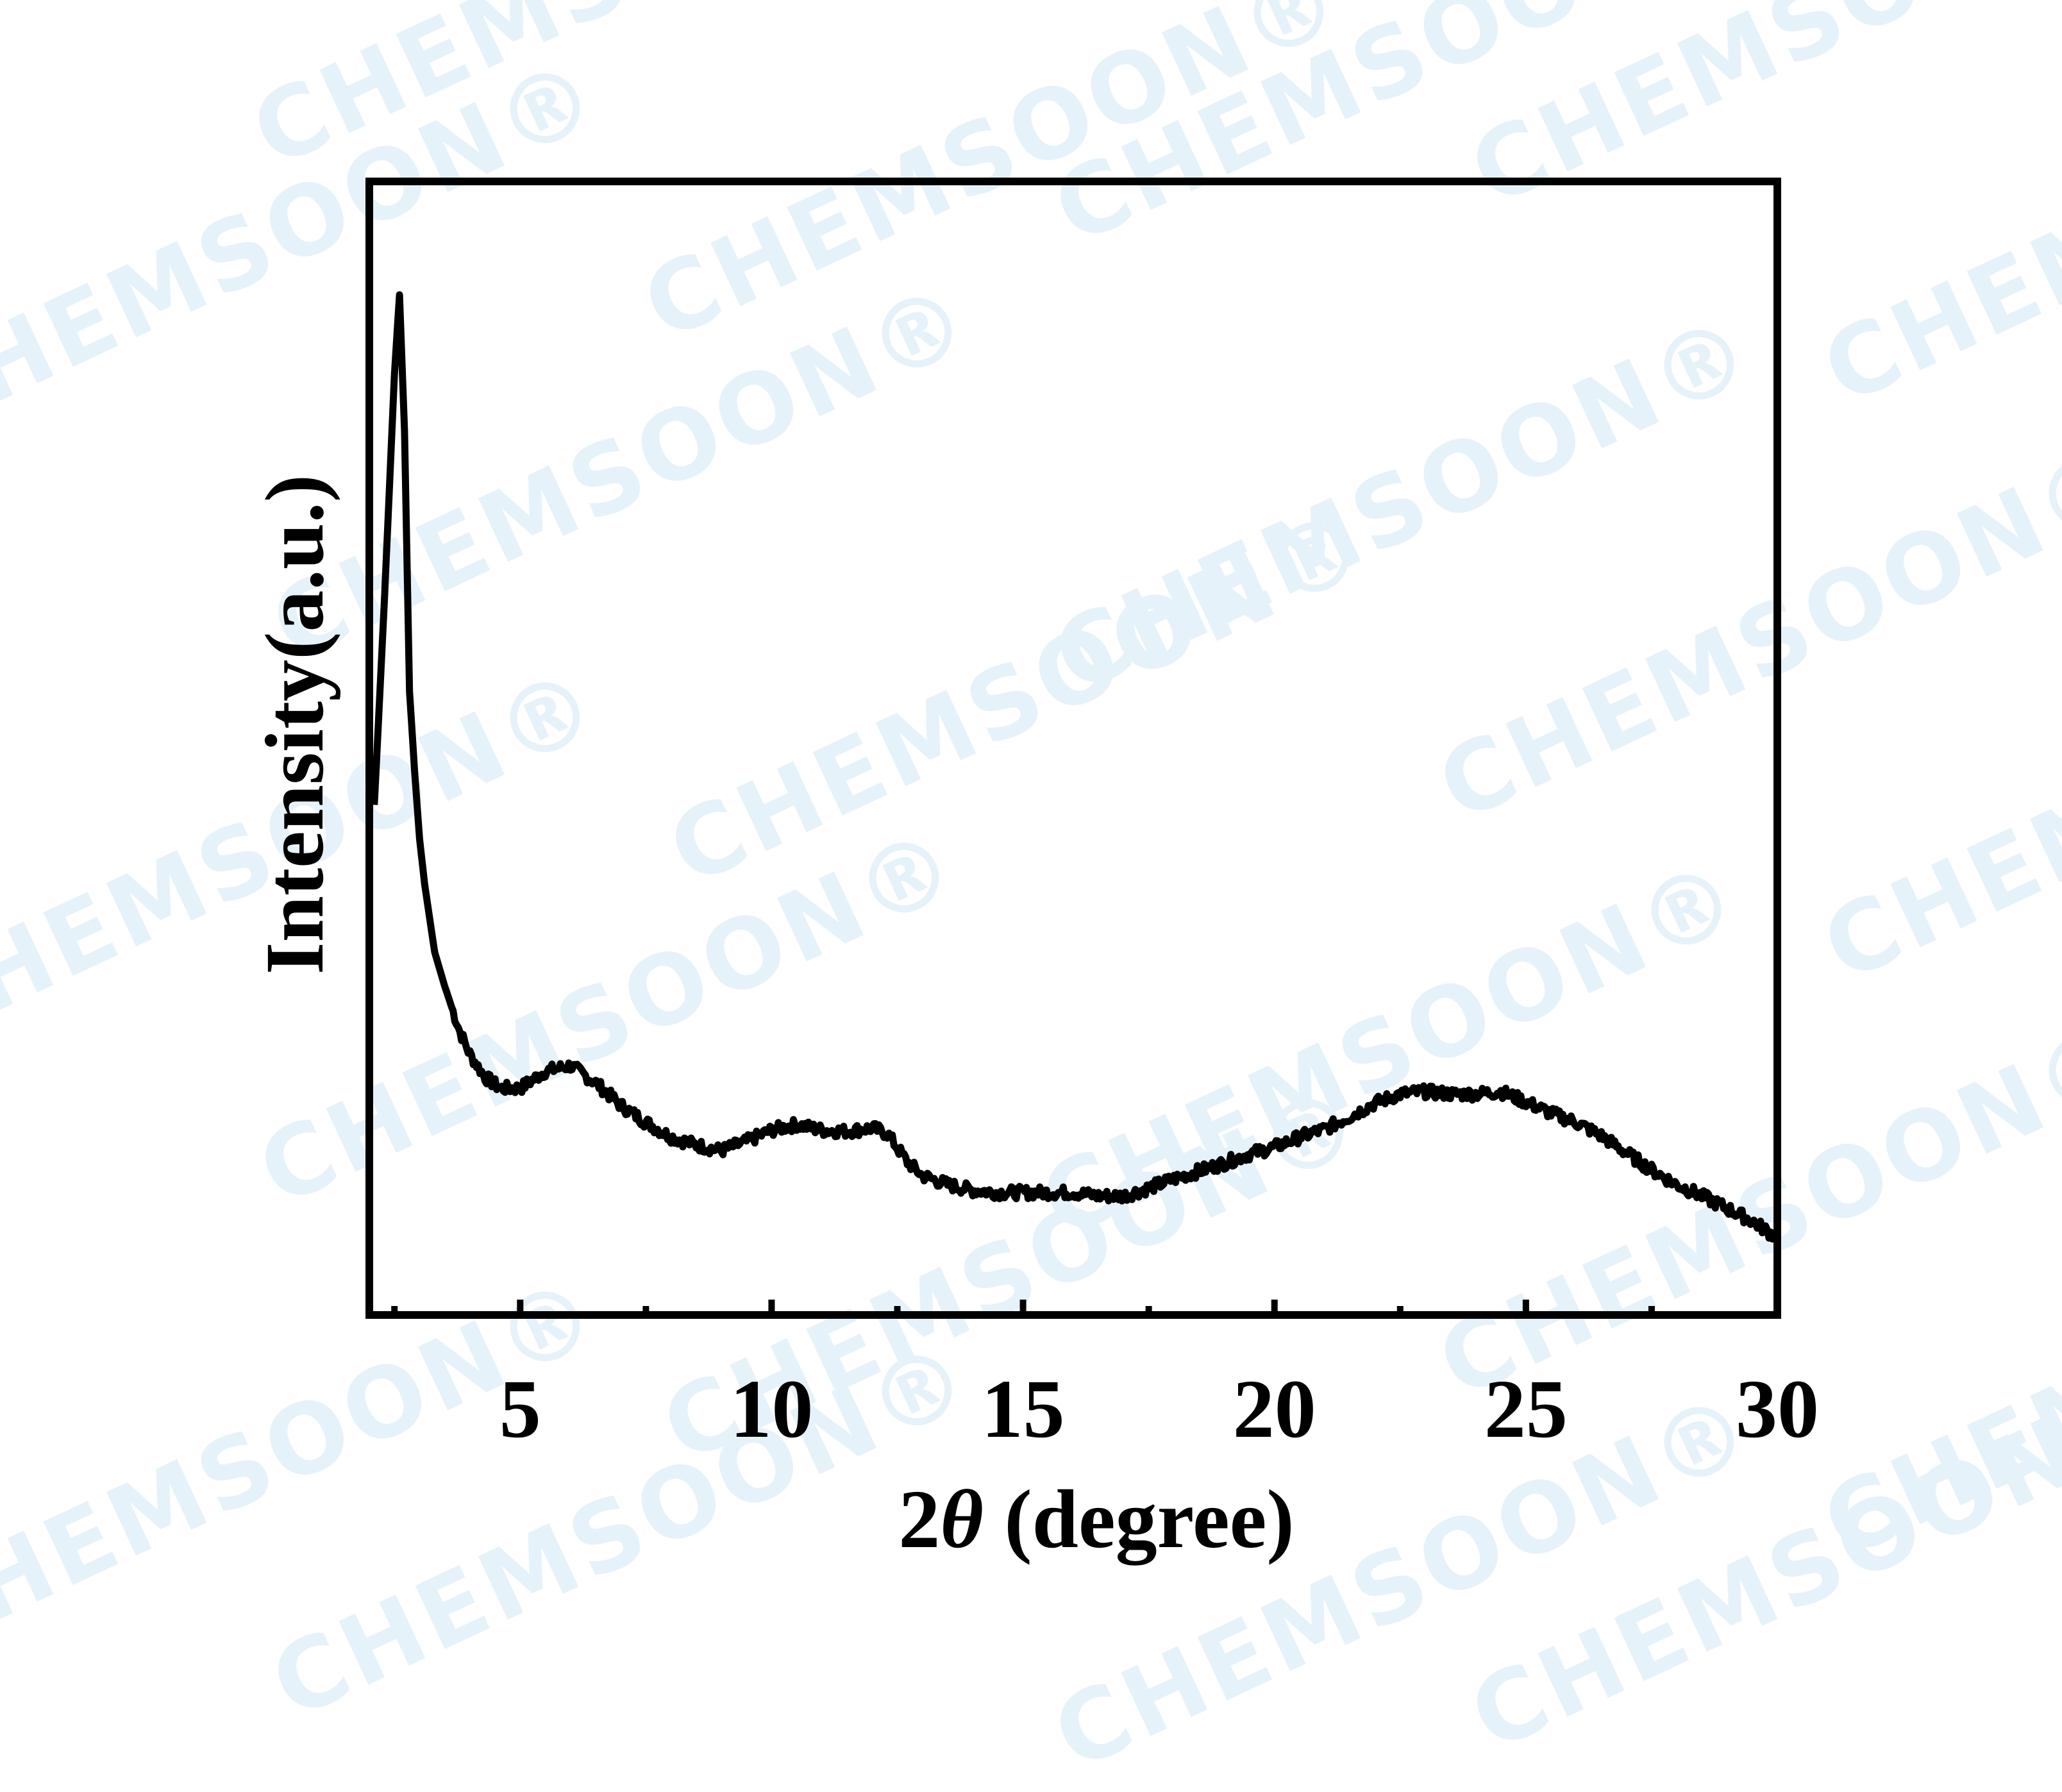 Image resolution: width=2062 pixels, height=1792 pixels. What do you see at coordinates (520, 1409) in the screenshot?
I see `x-tick-label: 5` at bounding box center [520, 1409].